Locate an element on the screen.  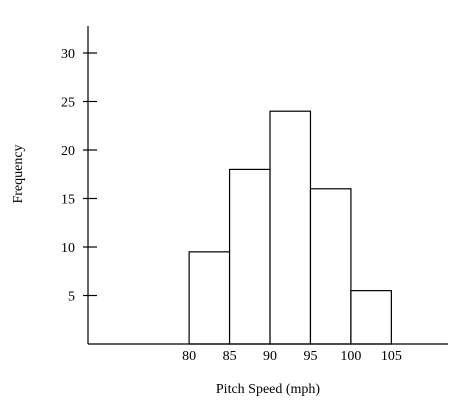
x-tick-label-80: 80 is located at coordinates (189, 356).